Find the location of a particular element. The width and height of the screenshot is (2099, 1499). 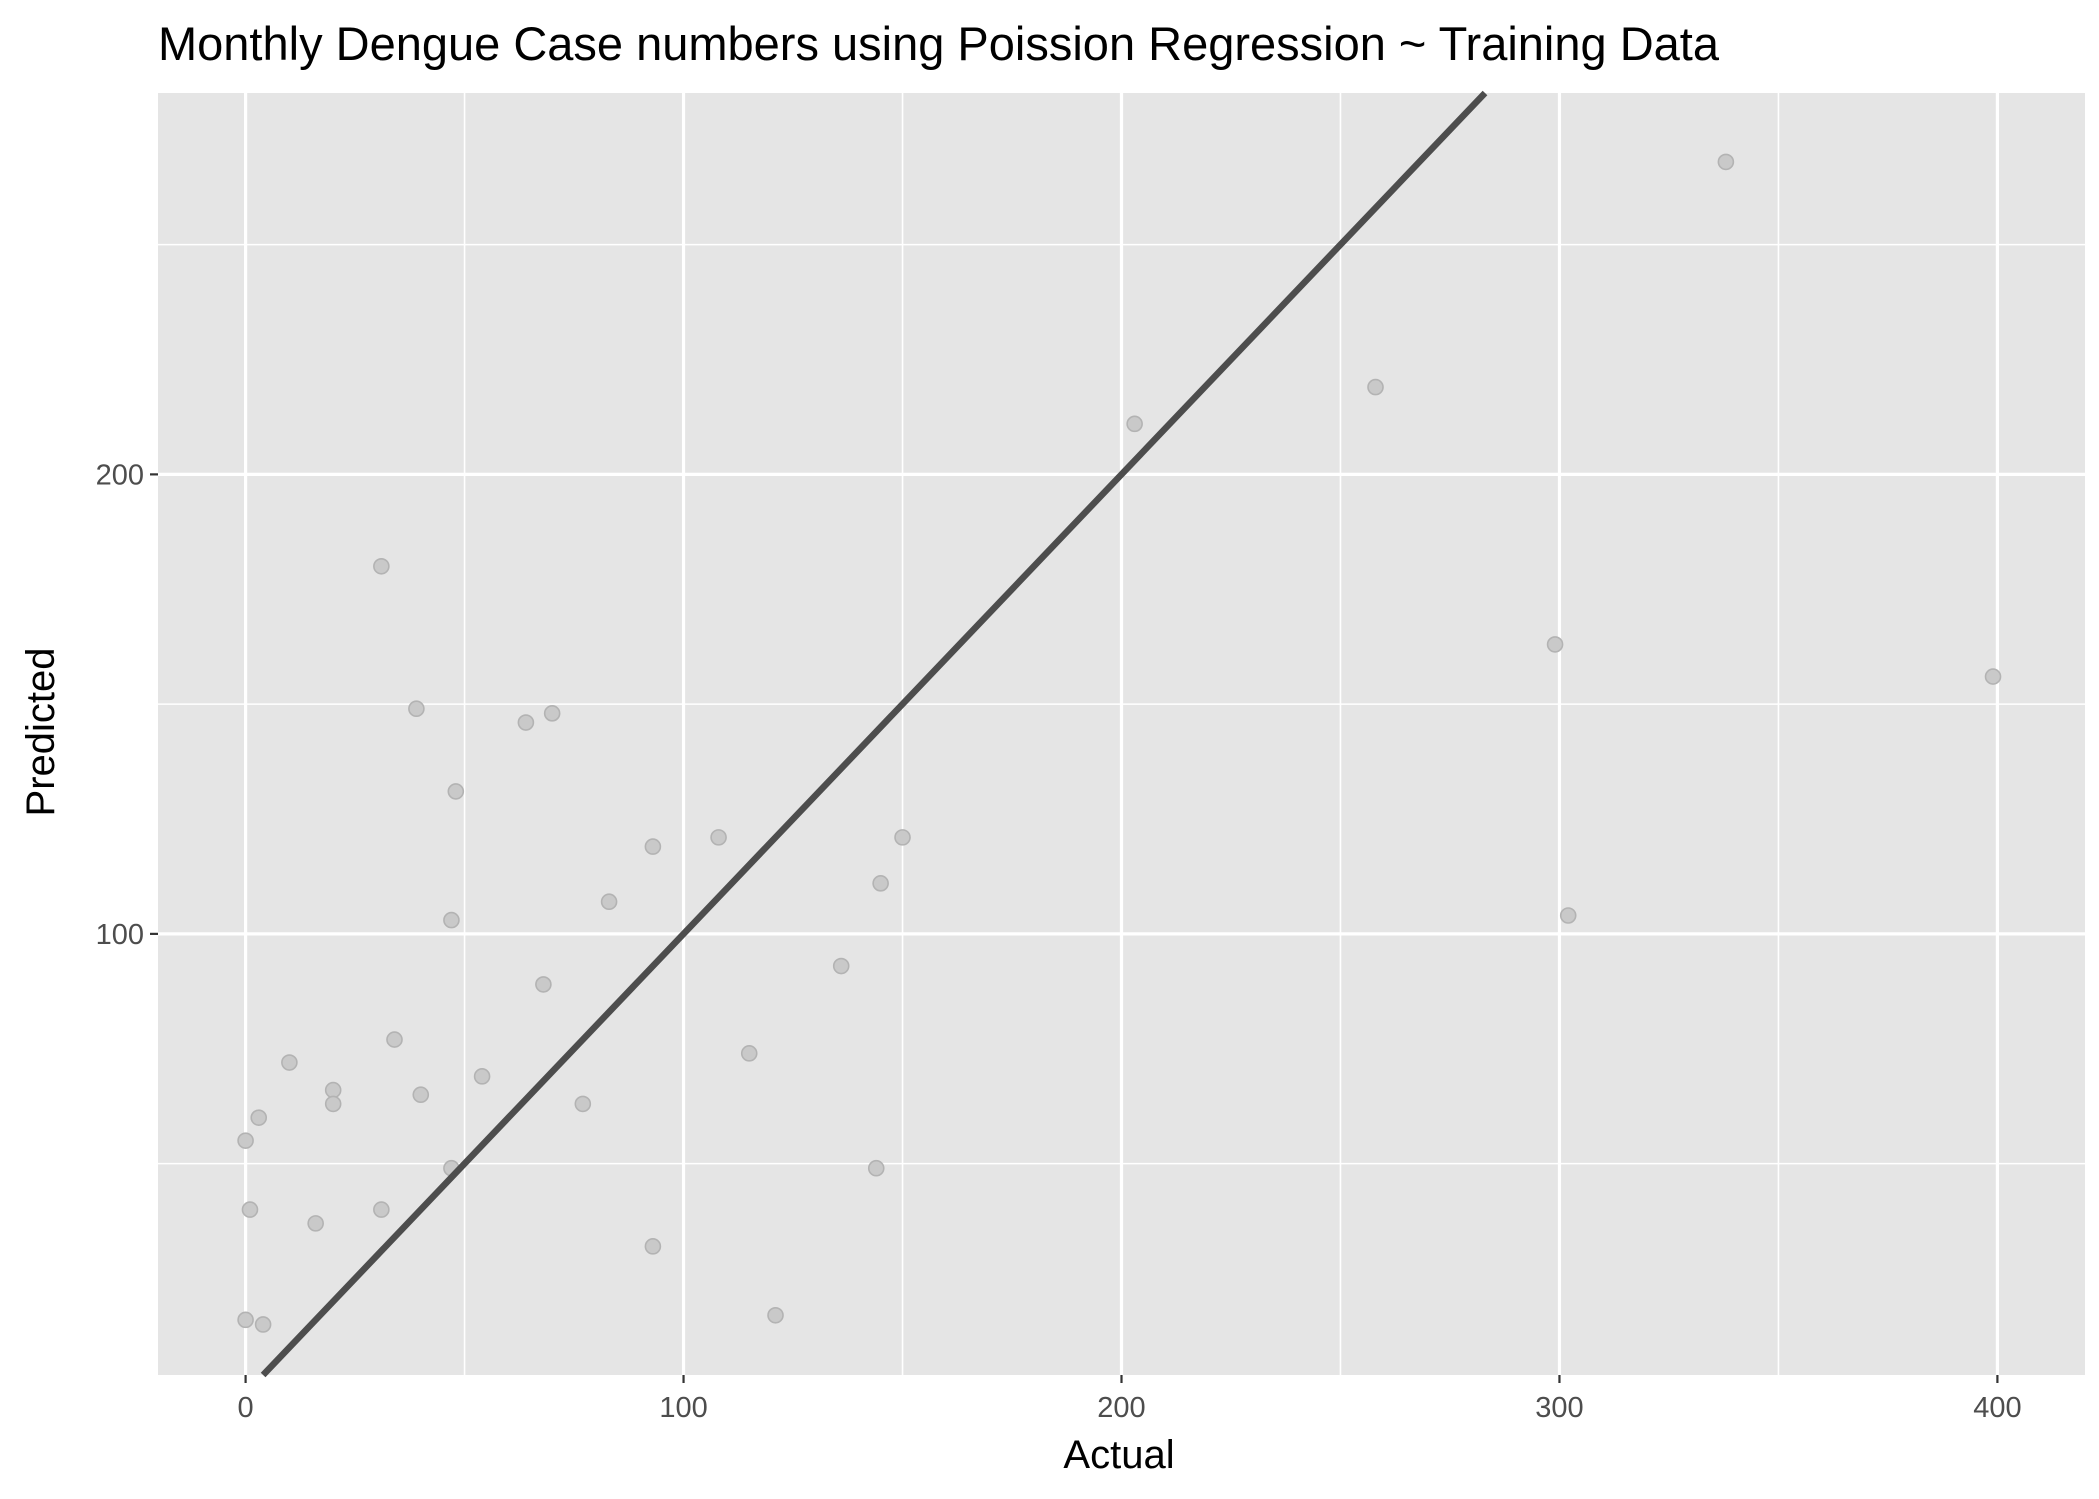

x-tick-label: 300 is located at coordinates (1559, 1408).